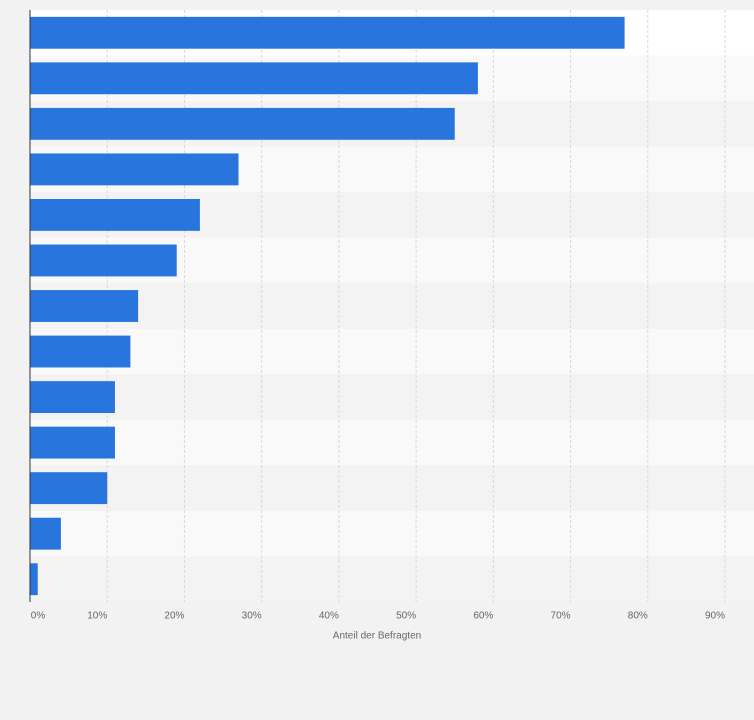 The width and height of the screenshot is (754, 720). I want to click on x-tick-label: 70%, so click(561, 616).